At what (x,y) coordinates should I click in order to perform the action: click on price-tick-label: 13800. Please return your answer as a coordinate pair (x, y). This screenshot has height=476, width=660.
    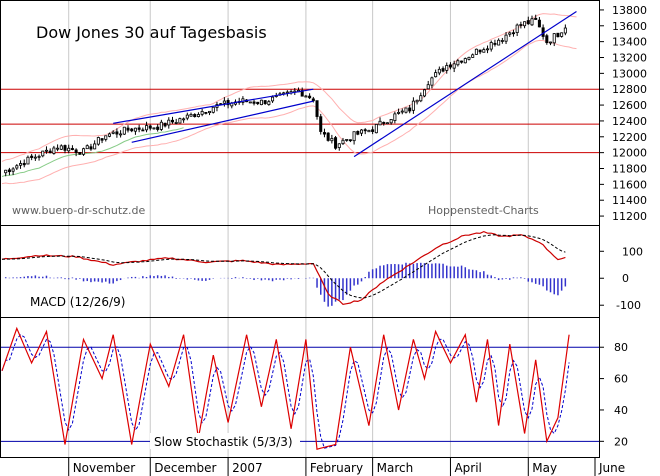
    Looking at the image, I should click on (629, 10).